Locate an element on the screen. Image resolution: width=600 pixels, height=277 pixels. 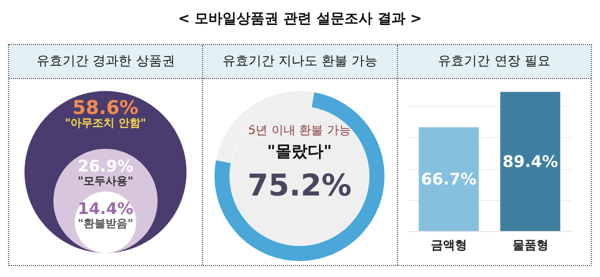
text: < 모바일상품권 관련 설문조사 결과 > is located at coordinates (300, 19).